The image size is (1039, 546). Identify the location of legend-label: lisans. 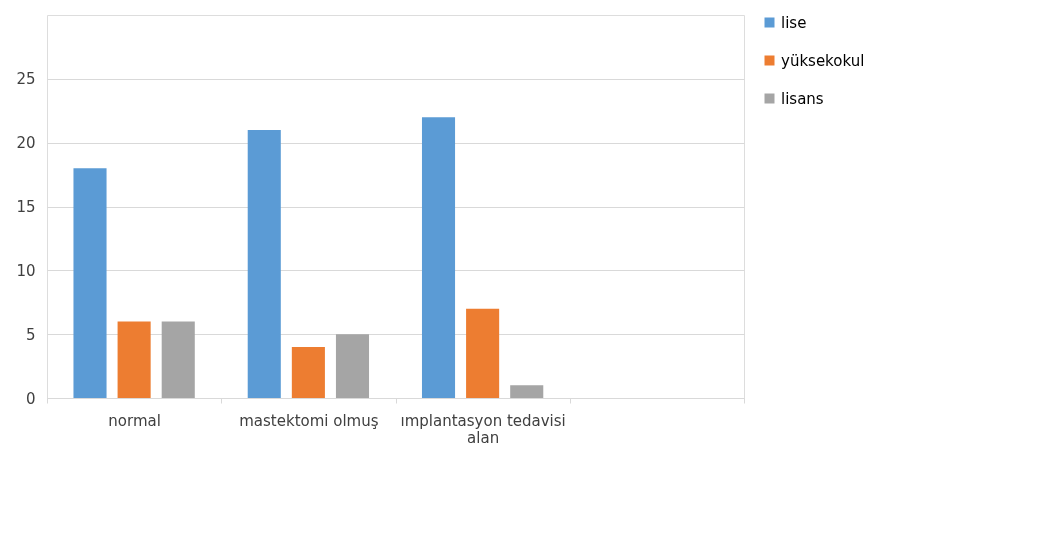
(802, 98).